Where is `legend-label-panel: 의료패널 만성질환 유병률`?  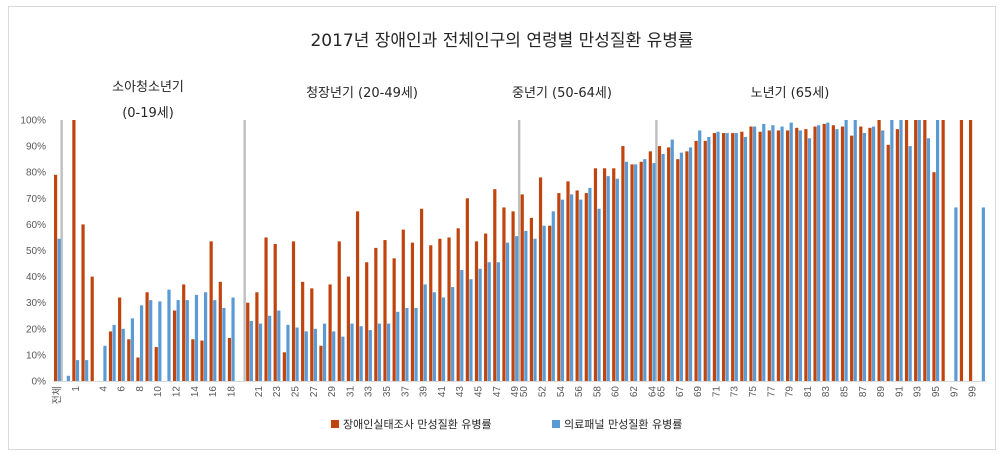 legend-label-panel: 의료패널 만성질환 유병률 is located at coordinates (623, 424).